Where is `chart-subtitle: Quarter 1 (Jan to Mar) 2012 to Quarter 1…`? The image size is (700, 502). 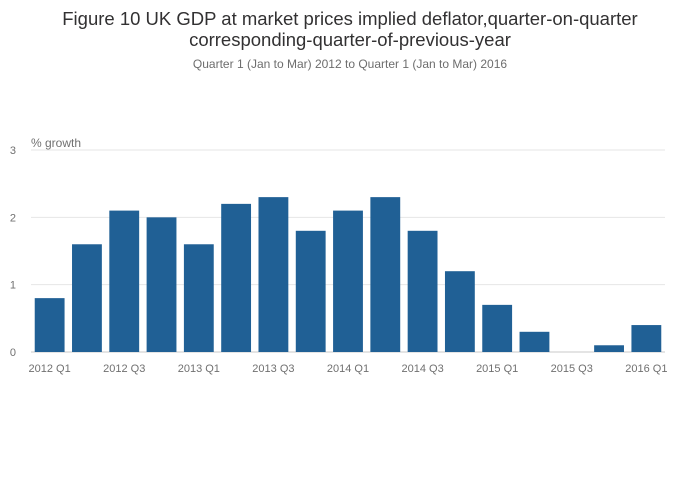
chart-subtitle: Quarter 1 (Jan to Mar) 2012 to Quarter 1… is located at coordinates (350, 64).